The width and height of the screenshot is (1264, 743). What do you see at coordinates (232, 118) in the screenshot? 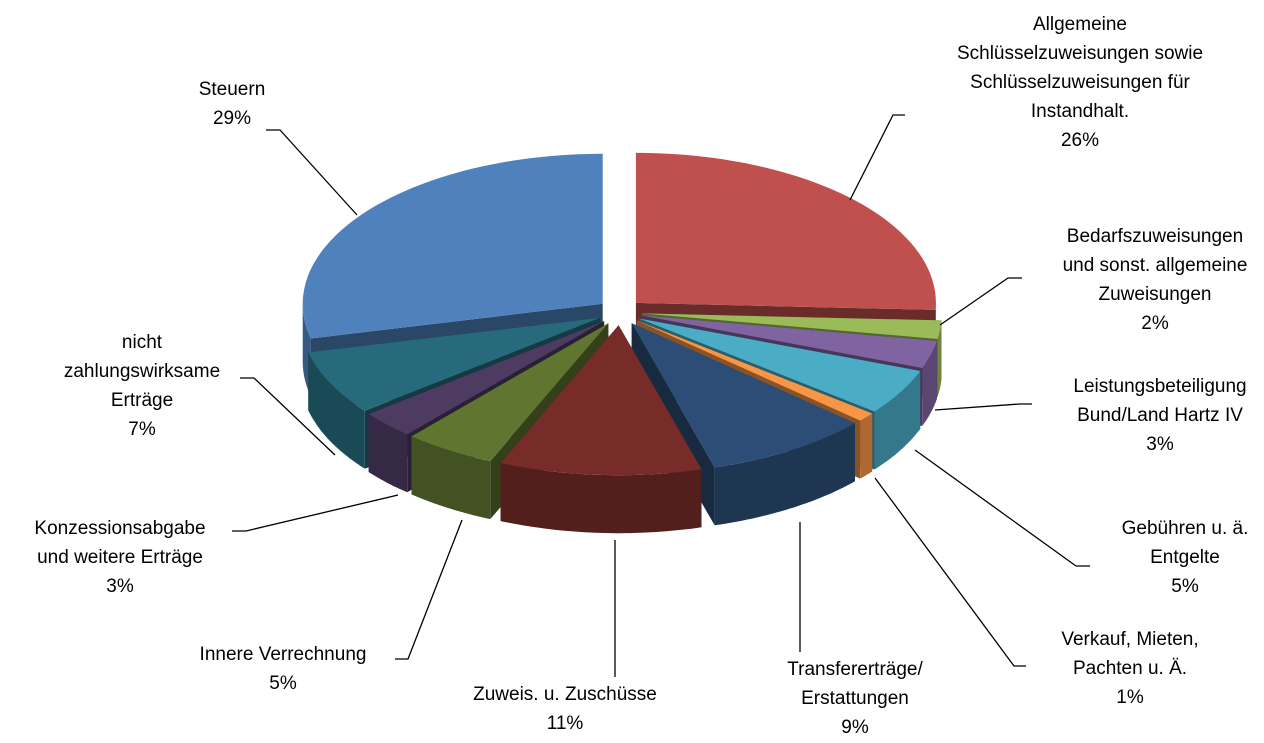
I see `value-label: 29%` at bounding box center [232, 118].